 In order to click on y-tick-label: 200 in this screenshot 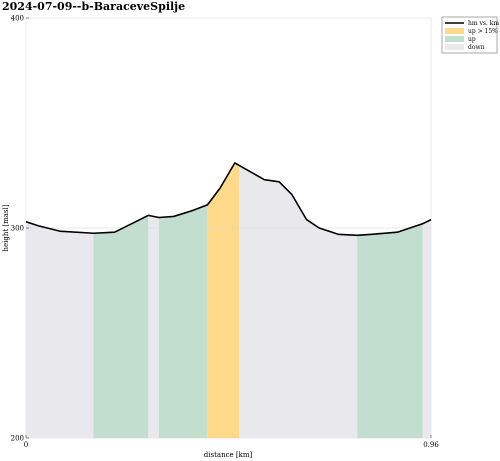, I will do `click(17, 439)`.